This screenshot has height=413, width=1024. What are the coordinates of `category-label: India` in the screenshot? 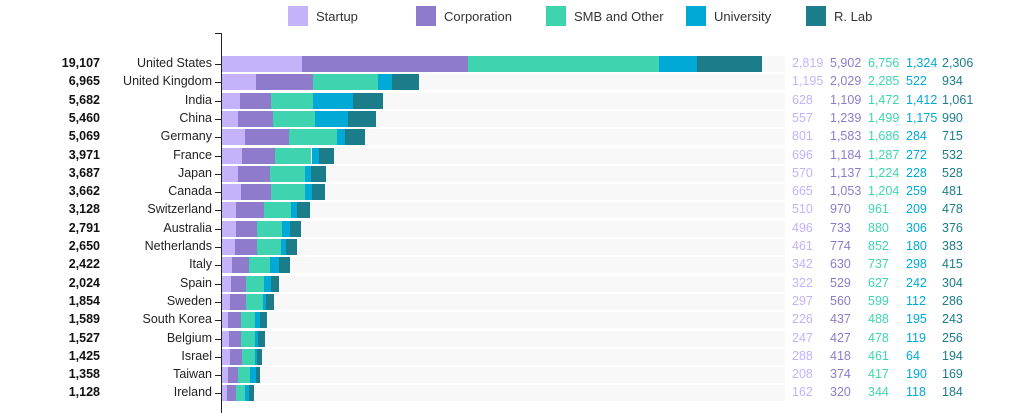 It's located at (198, 99).